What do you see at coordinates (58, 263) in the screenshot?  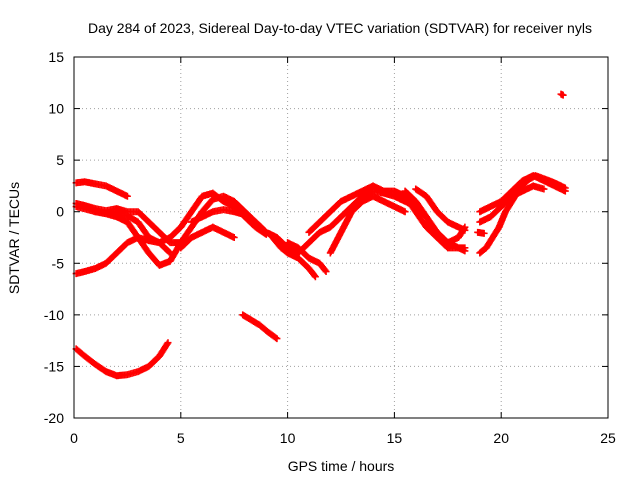 I see `y-tick-label: -5` at bounding box center [58, 263].